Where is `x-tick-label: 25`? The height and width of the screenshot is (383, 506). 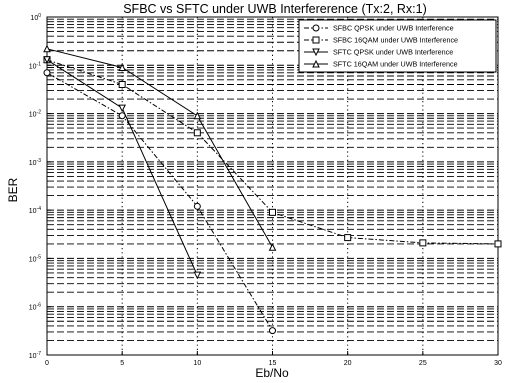 x-tick-label: 25 is located at coordinates (423, 363).